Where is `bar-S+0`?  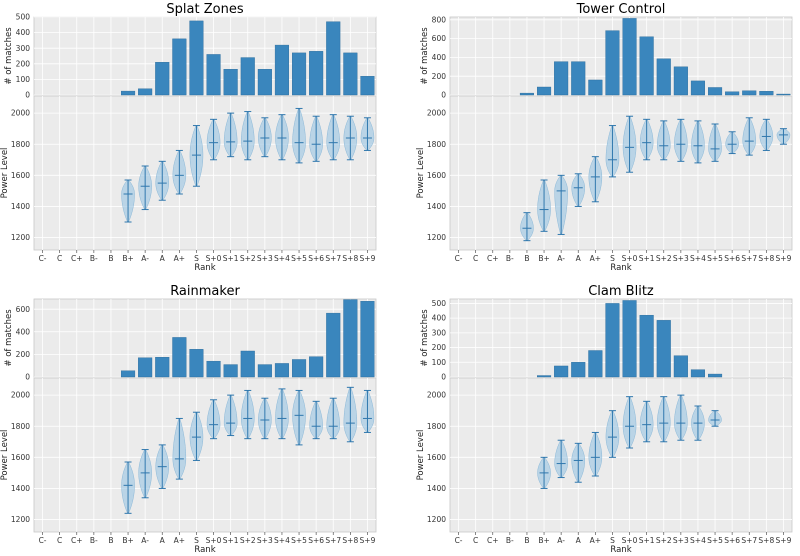
bar-S+0 is located at coordinates (213, 369).